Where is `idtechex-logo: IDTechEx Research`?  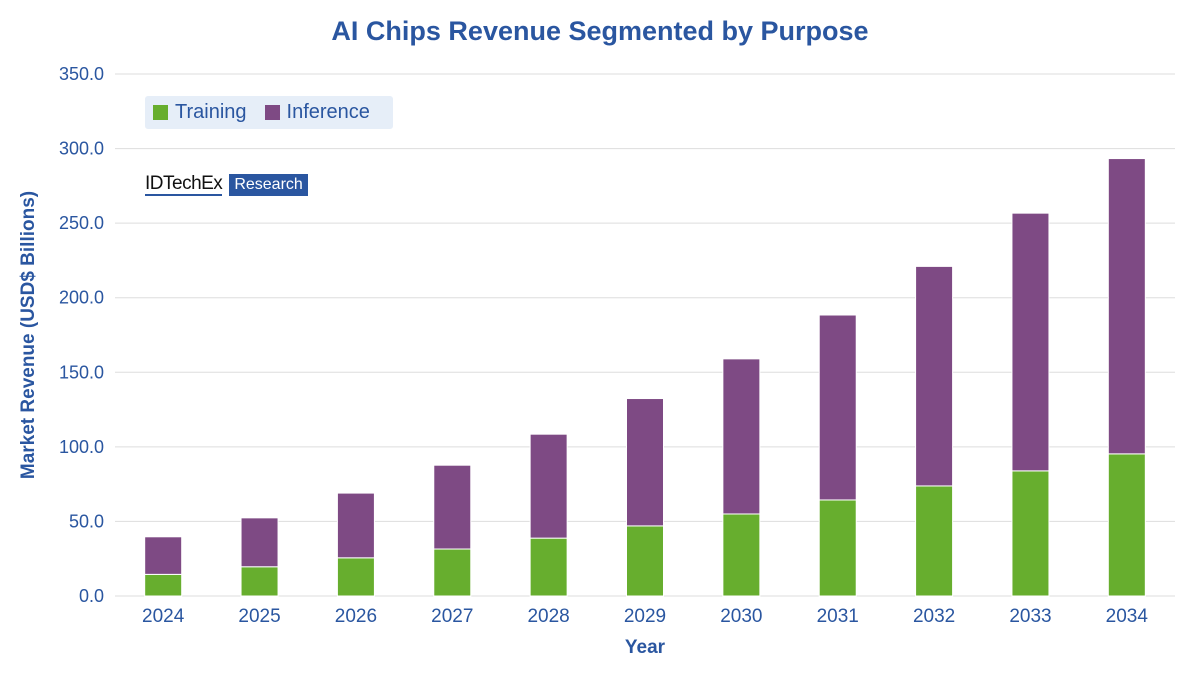
idtechex-logo: IDTechEx Research is located at coordinates (226, 184).